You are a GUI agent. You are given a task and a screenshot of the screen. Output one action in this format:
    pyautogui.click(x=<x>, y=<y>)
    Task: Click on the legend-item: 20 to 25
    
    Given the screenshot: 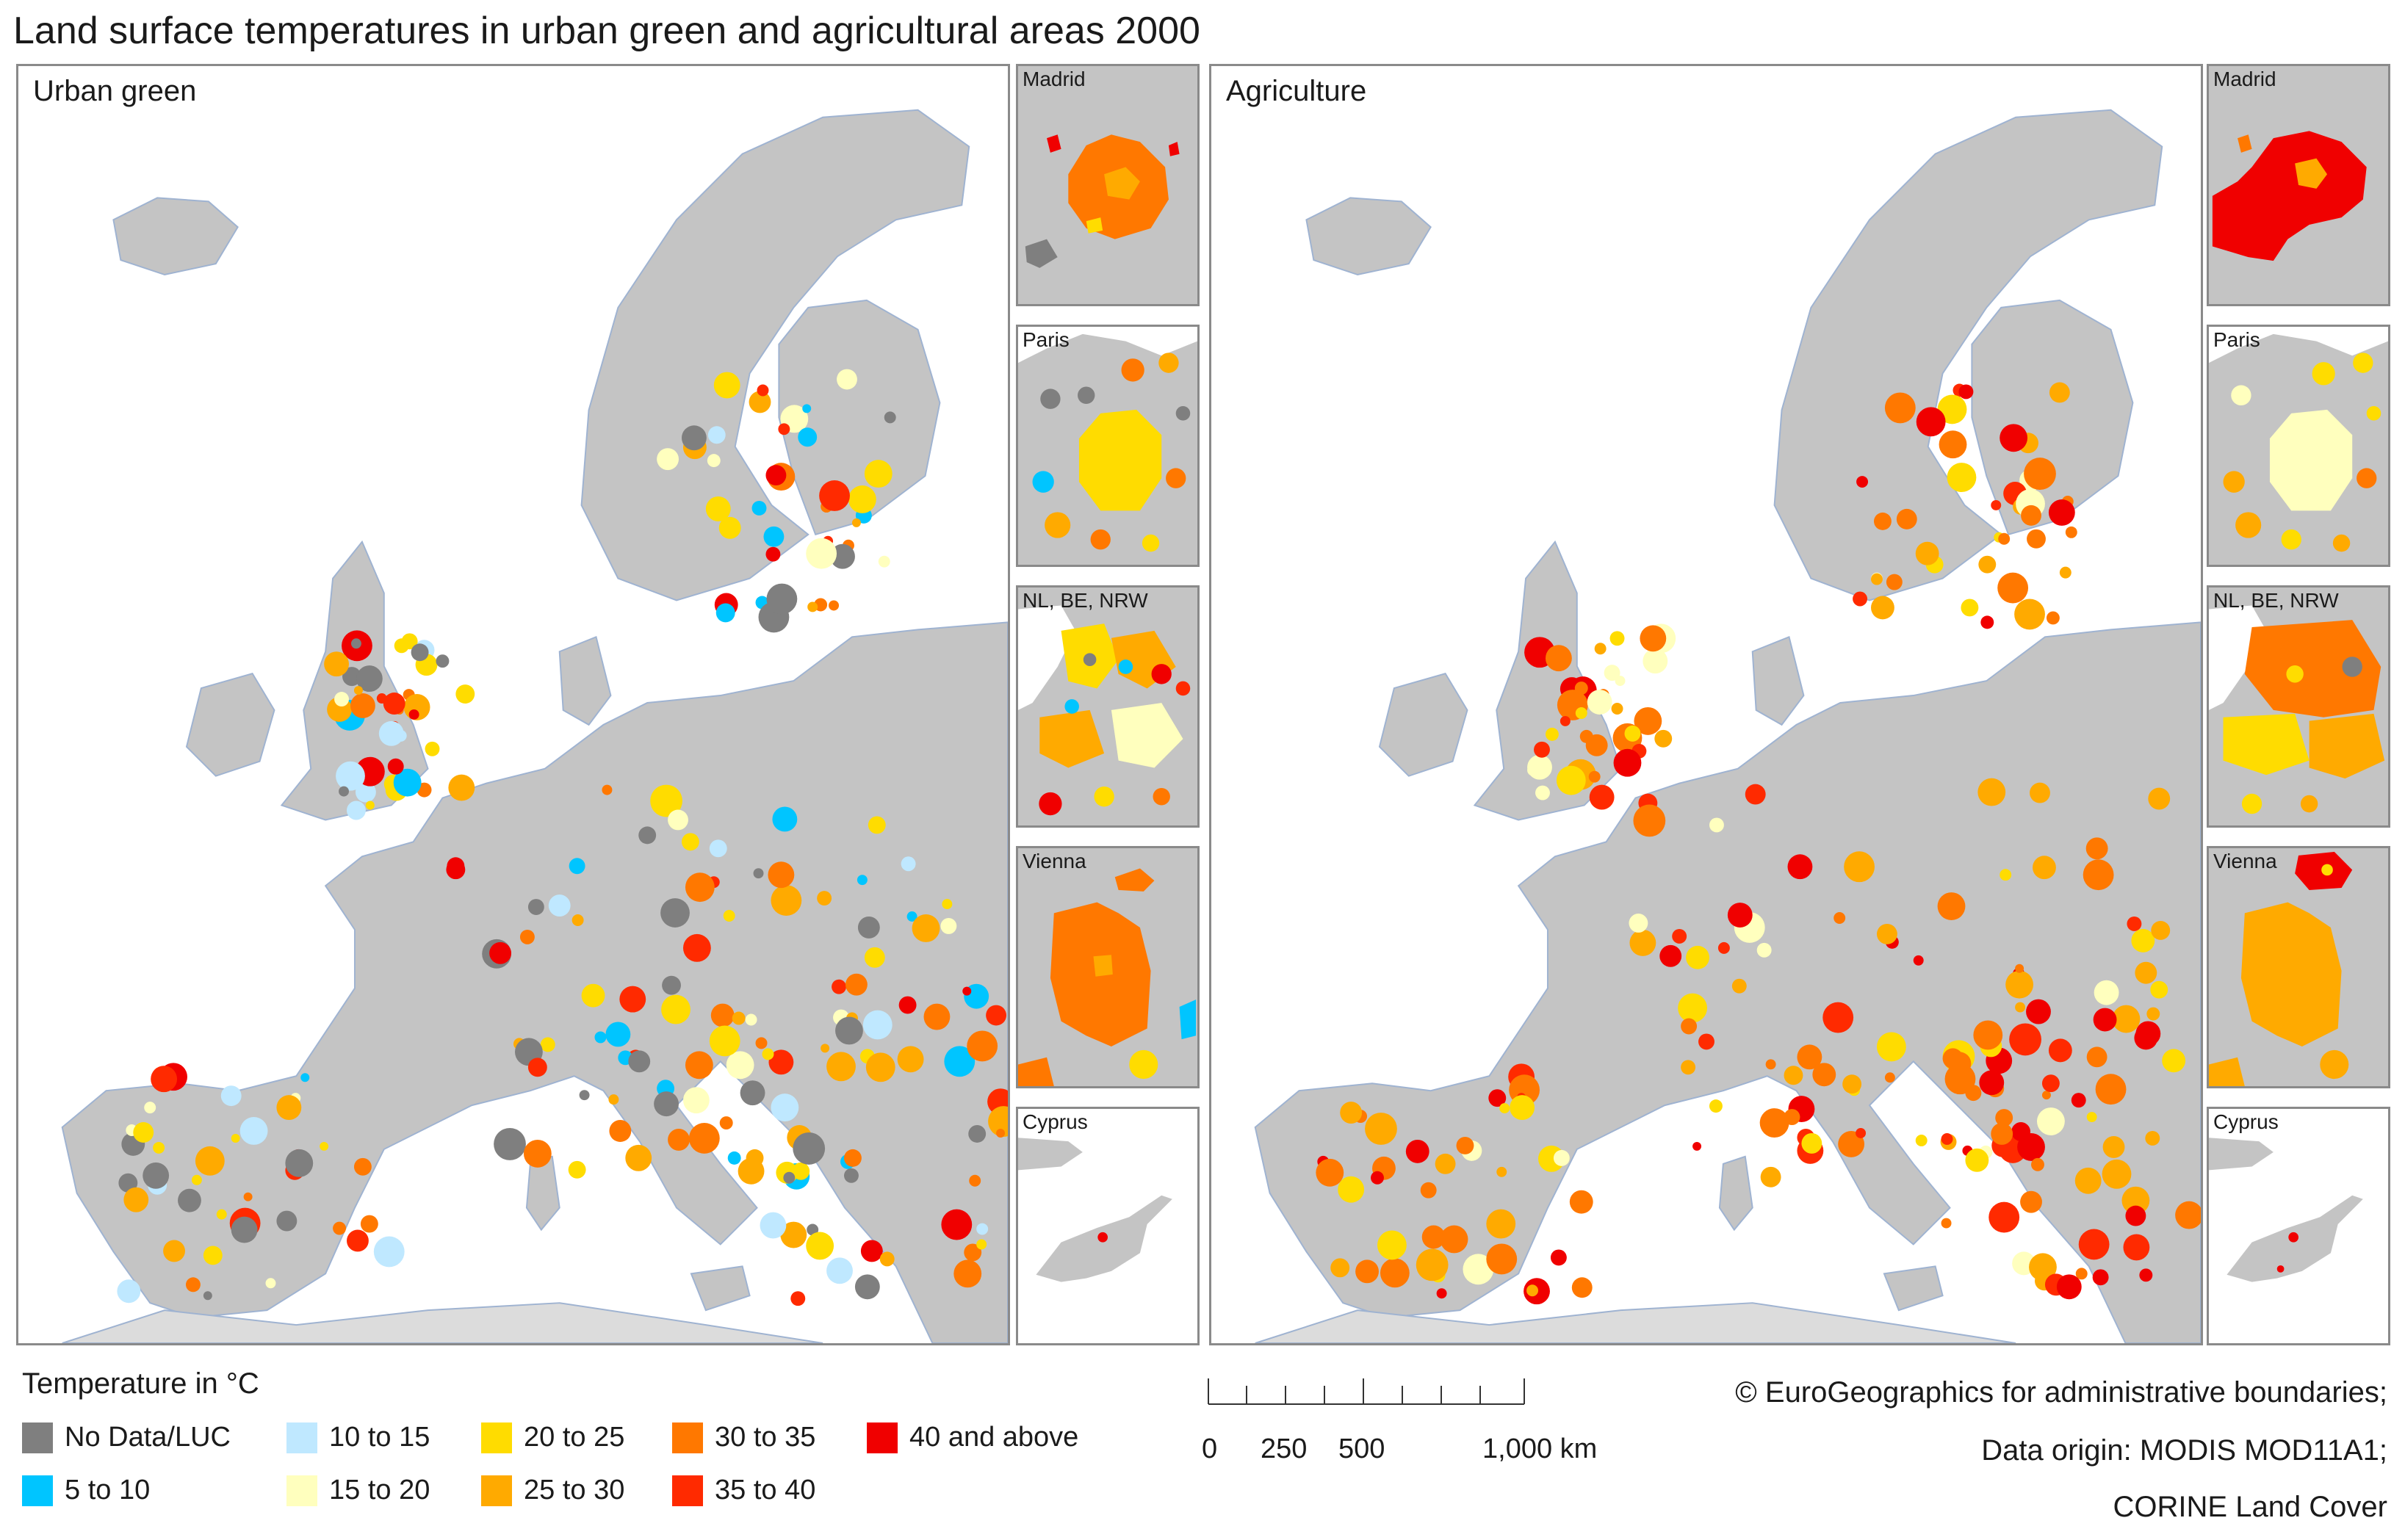 What is the action you would take?
    pyautogui.click(x=552, y=1437)
    